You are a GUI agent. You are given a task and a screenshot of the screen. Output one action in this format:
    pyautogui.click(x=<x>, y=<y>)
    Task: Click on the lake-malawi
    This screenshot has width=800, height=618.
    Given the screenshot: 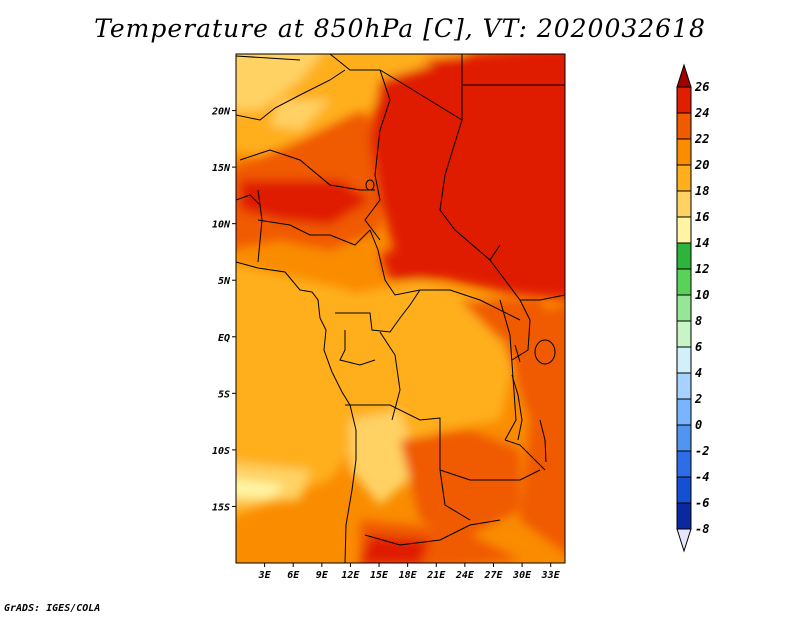 What is the action you would take?
    pyautogui.click(x=543, y=441)
    